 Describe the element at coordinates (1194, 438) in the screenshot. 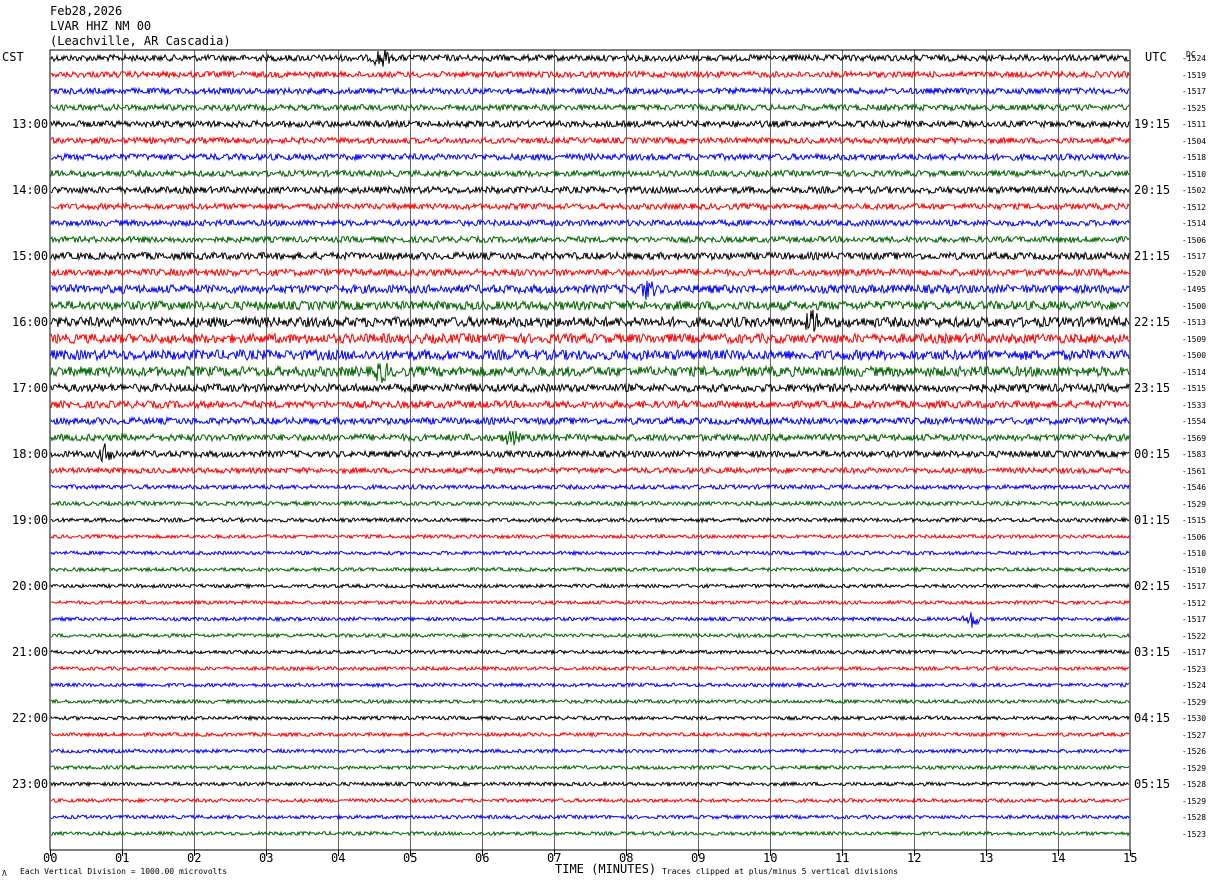

I see `dc-offset-label: -1569` at that location.